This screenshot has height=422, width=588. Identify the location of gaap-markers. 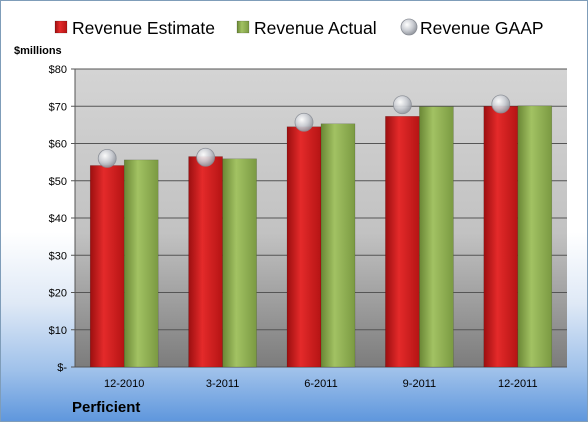
(304, 131).